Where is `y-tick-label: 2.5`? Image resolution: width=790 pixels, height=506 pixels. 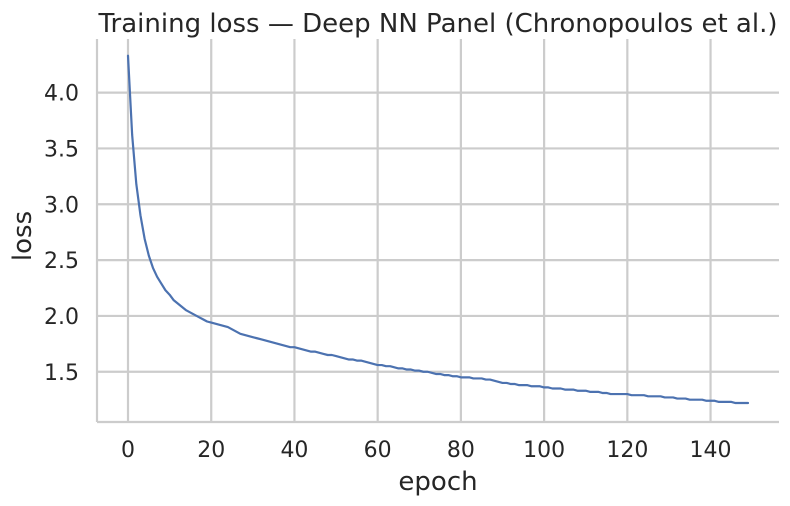
y-tick-label: 2.5 is located at coordinates (61, 261).